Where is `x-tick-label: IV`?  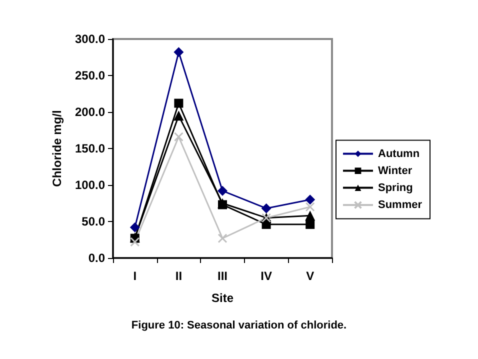 x-tick-label: IV is located at coordinates (266, 276).